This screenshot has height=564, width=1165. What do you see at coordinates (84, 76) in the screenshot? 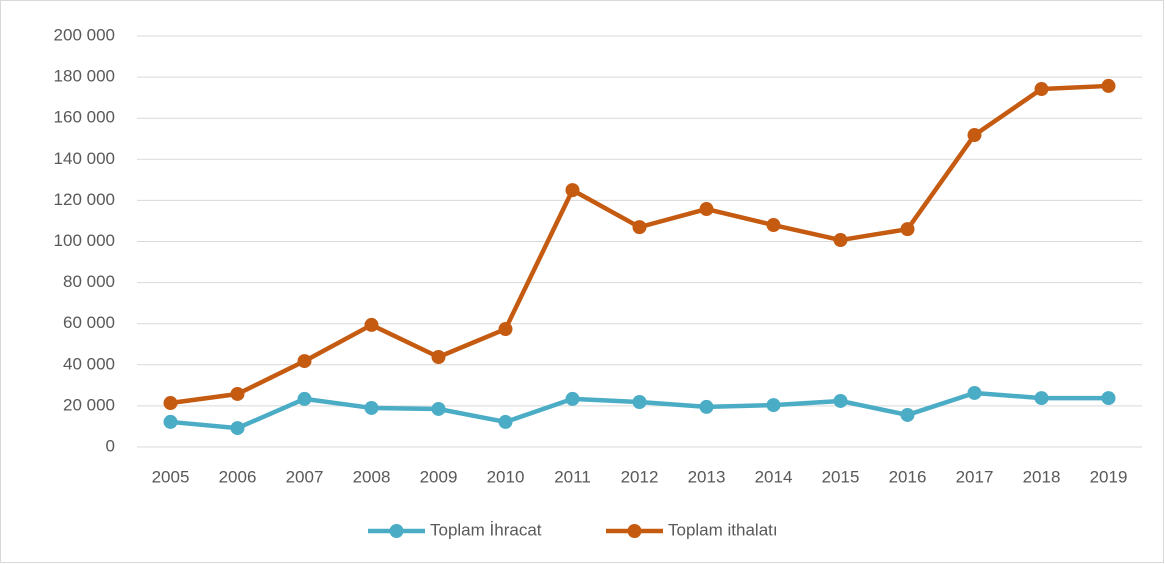
I see `y-tick-label: 180 000` at bounding box center [84, 76].